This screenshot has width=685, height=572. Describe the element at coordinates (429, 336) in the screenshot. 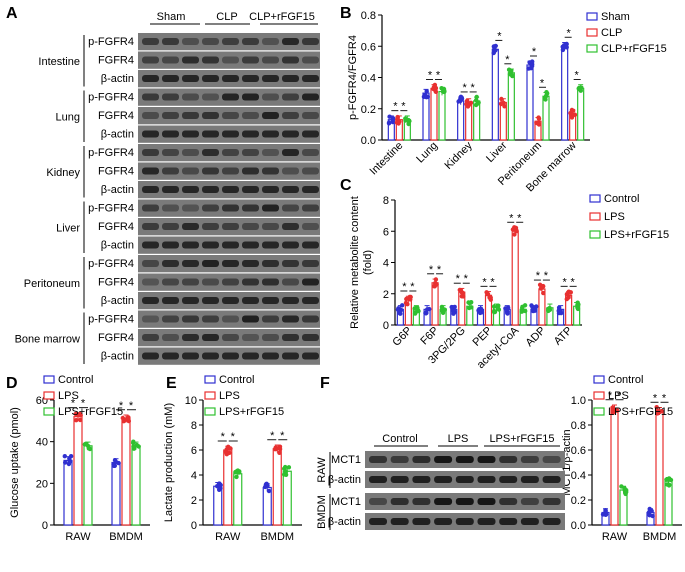

I see `x-tick-label: F6P` at that location.